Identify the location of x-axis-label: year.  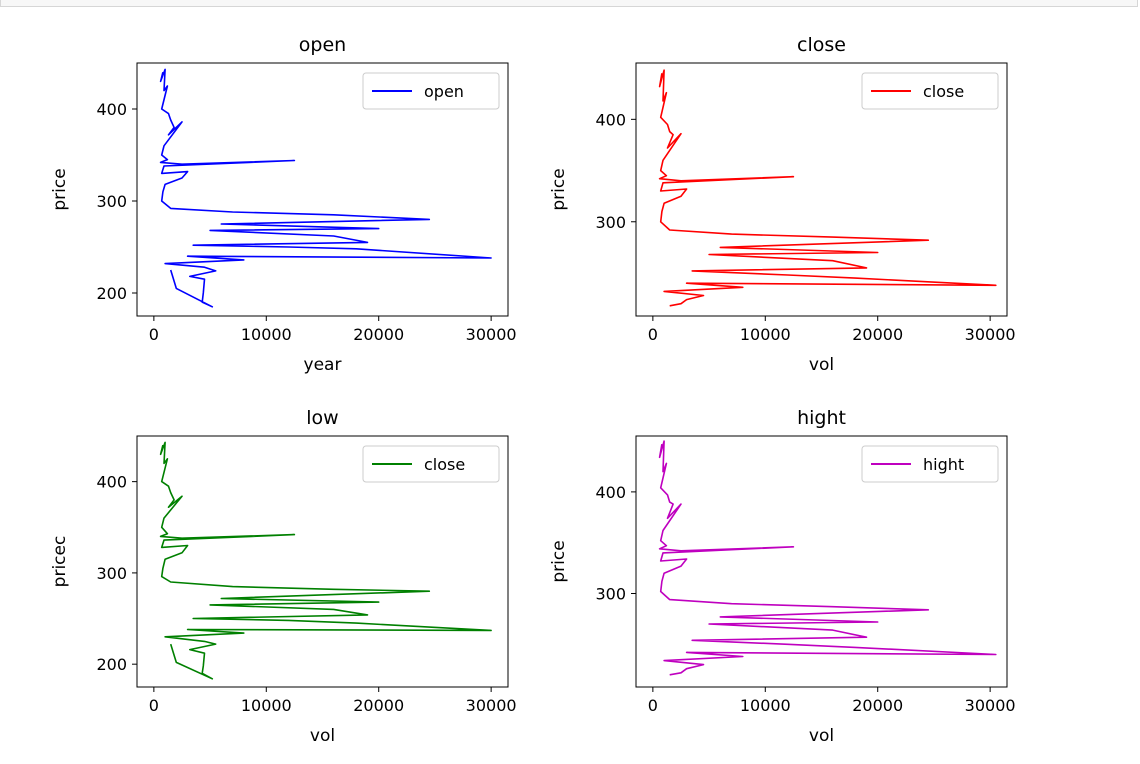
(323, 365).